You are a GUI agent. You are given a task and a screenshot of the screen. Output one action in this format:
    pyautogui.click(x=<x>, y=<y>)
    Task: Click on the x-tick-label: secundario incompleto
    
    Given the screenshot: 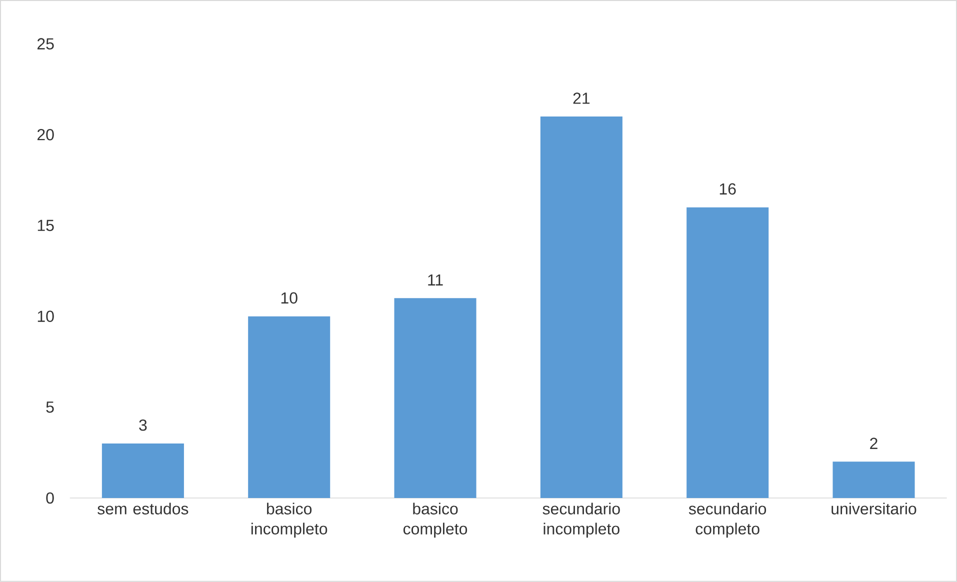 What is the action you would take?
    pyautogui.click(x=581, y=520)
    